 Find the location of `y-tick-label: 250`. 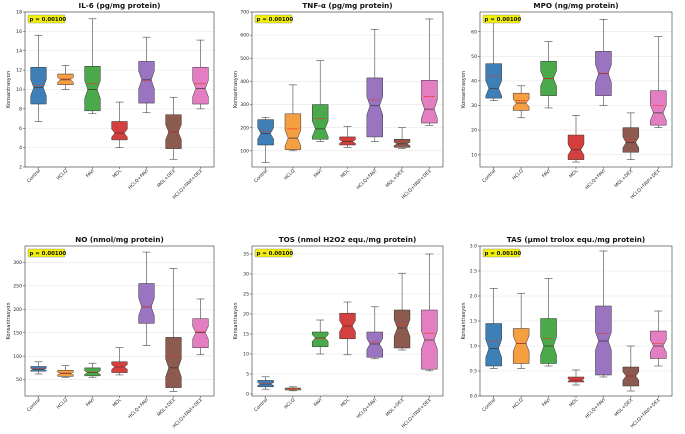

y-tick-label: 250 is located at coordinates (17, 286).